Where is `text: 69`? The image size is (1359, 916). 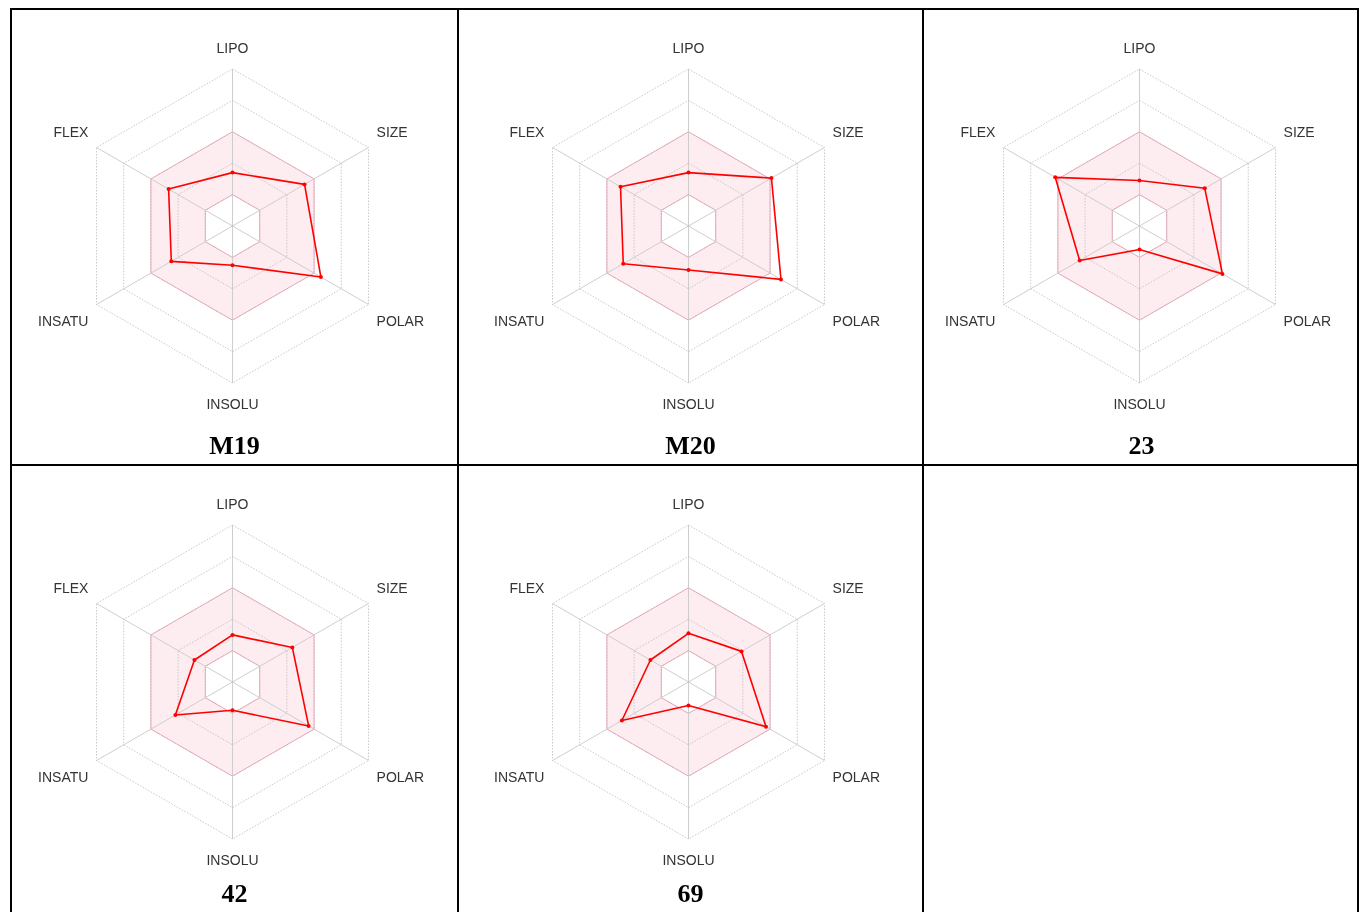
text: 69 is located at coordinates (690, 893).